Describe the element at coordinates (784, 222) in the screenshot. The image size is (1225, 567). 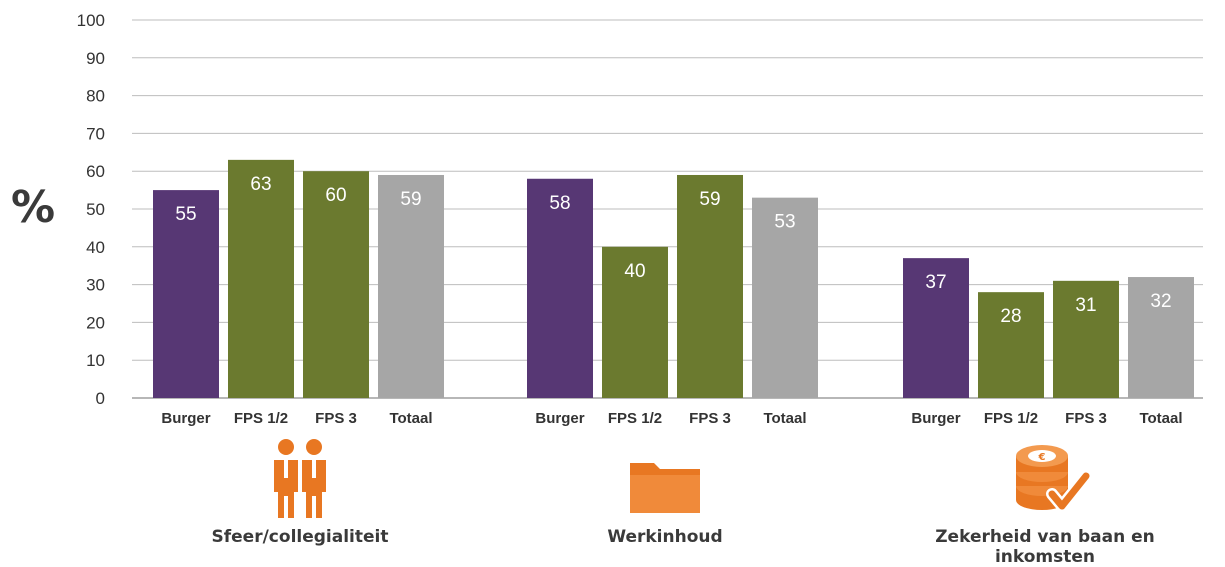
I see `bar-value-label: 53` at that location.